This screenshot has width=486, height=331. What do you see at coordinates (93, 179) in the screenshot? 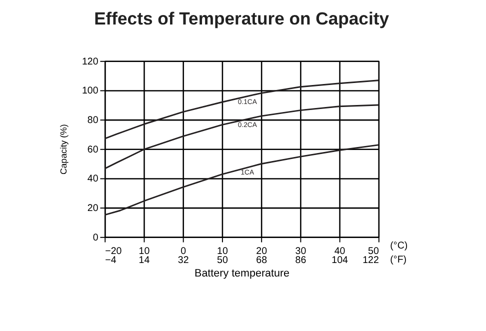
I see `y-tick-label: 40` at bounding box center [93, 179].